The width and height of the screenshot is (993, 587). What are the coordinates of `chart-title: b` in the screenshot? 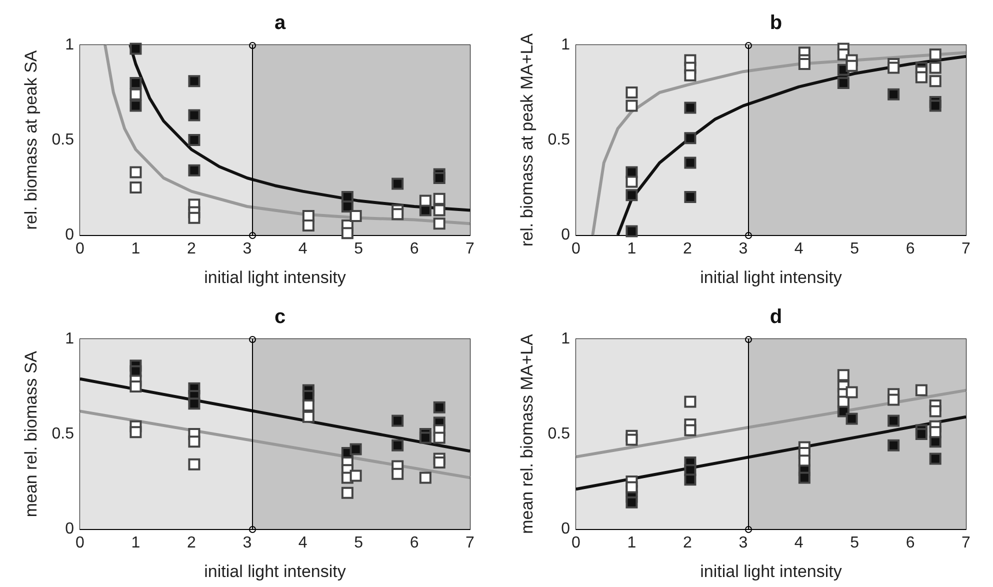 It's located at (776, 23).